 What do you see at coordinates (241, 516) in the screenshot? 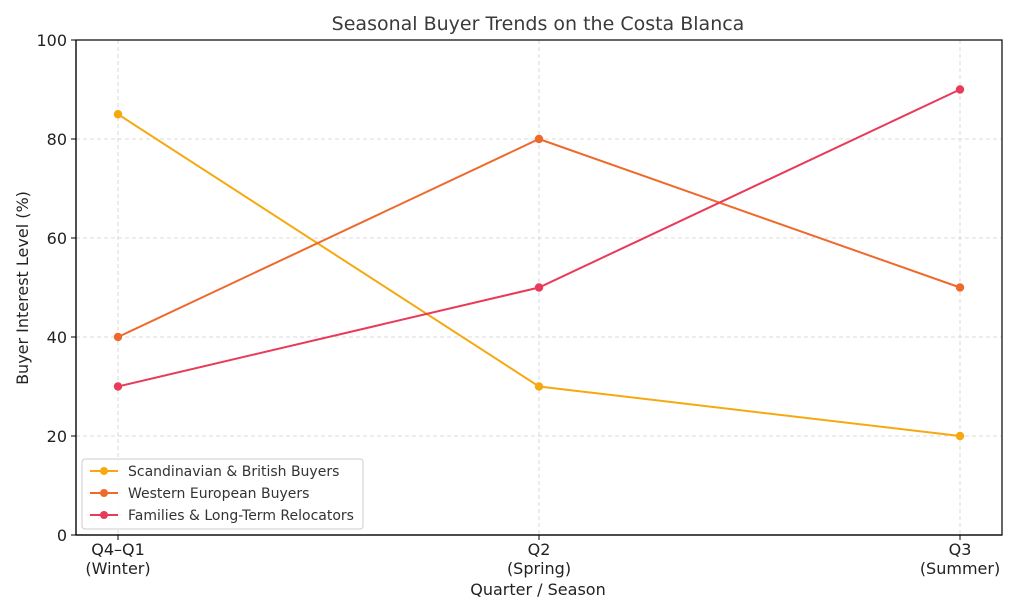
I see `legend-label: Families & Long-Term Relocators` at bounding box center [241, 516].